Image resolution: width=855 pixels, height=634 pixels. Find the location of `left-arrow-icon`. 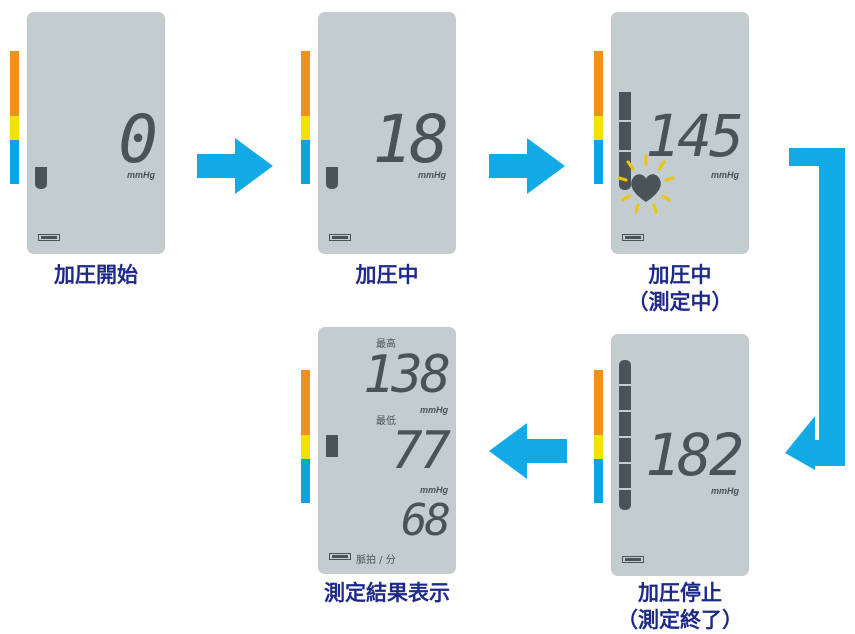

left-arrow-icon is located at coordinates (528, 451).